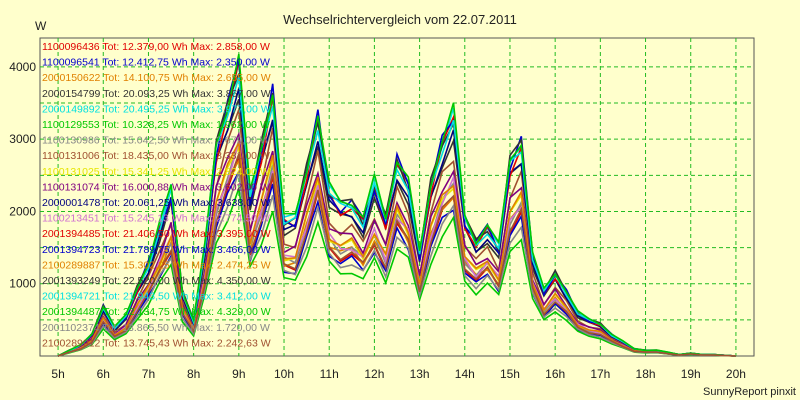 Image resolution: width=800 pixels, height=400 pixels. Describe the element at coordinates (57, 374) in the screenshot. I see `x-tick-label: 5h` at that location.